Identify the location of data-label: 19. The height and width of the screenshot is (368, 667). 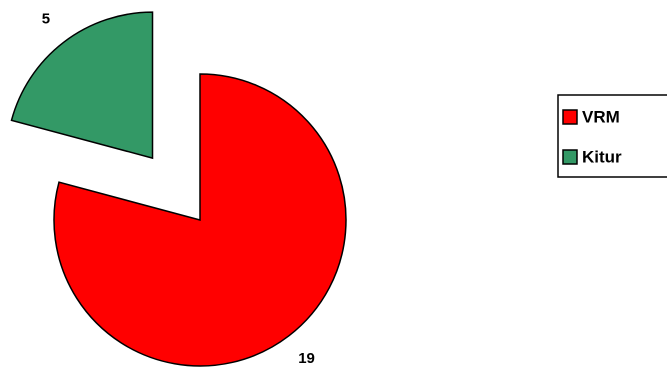
(306, 358).